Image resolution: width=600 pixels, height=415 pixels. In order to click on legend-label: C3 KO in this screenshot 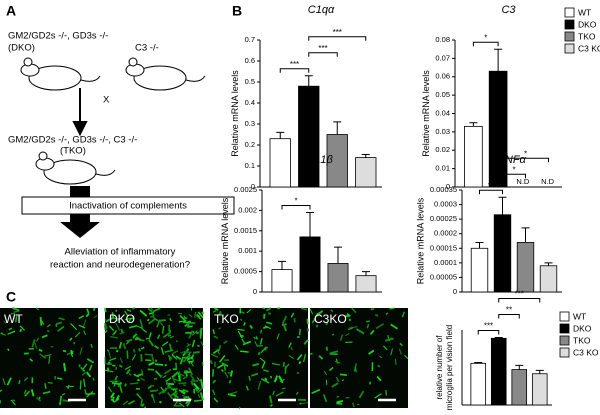, I will do `click(586, 352)`.